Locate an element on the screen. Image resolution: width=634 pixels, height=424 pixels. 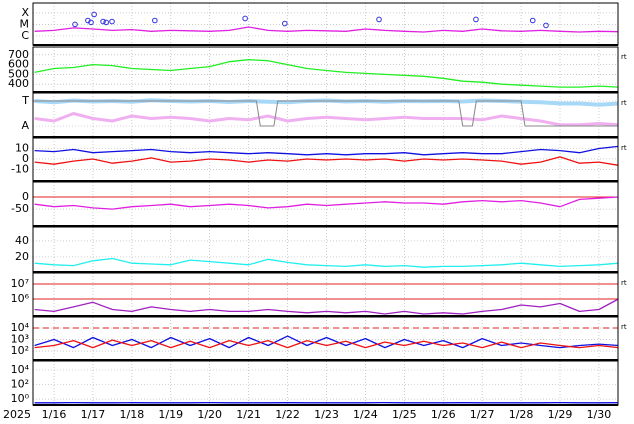
year-label: 2025 is located at coordinates (17, 414).